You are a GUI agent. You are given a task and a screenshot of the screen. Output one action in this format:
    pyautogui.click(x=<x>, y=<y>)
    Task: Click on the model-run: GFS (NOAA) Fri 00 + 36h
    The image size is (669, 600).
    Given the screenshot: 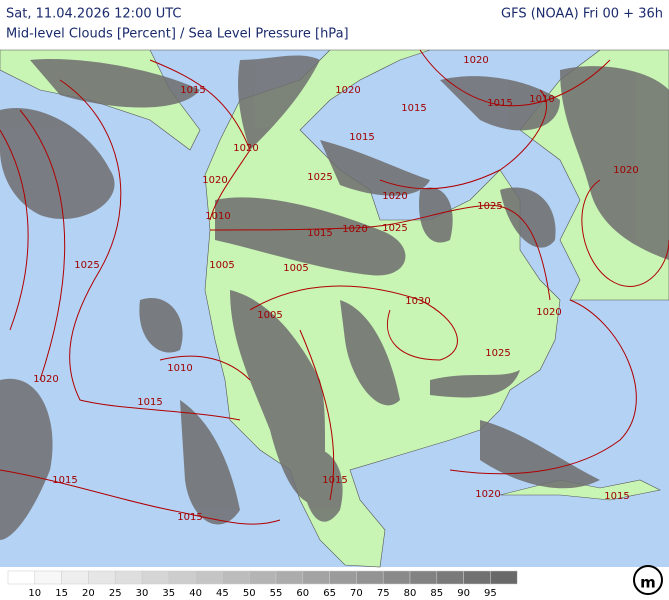 What is the action you would take?
    pyautogui.click(x=582, y=14)
    